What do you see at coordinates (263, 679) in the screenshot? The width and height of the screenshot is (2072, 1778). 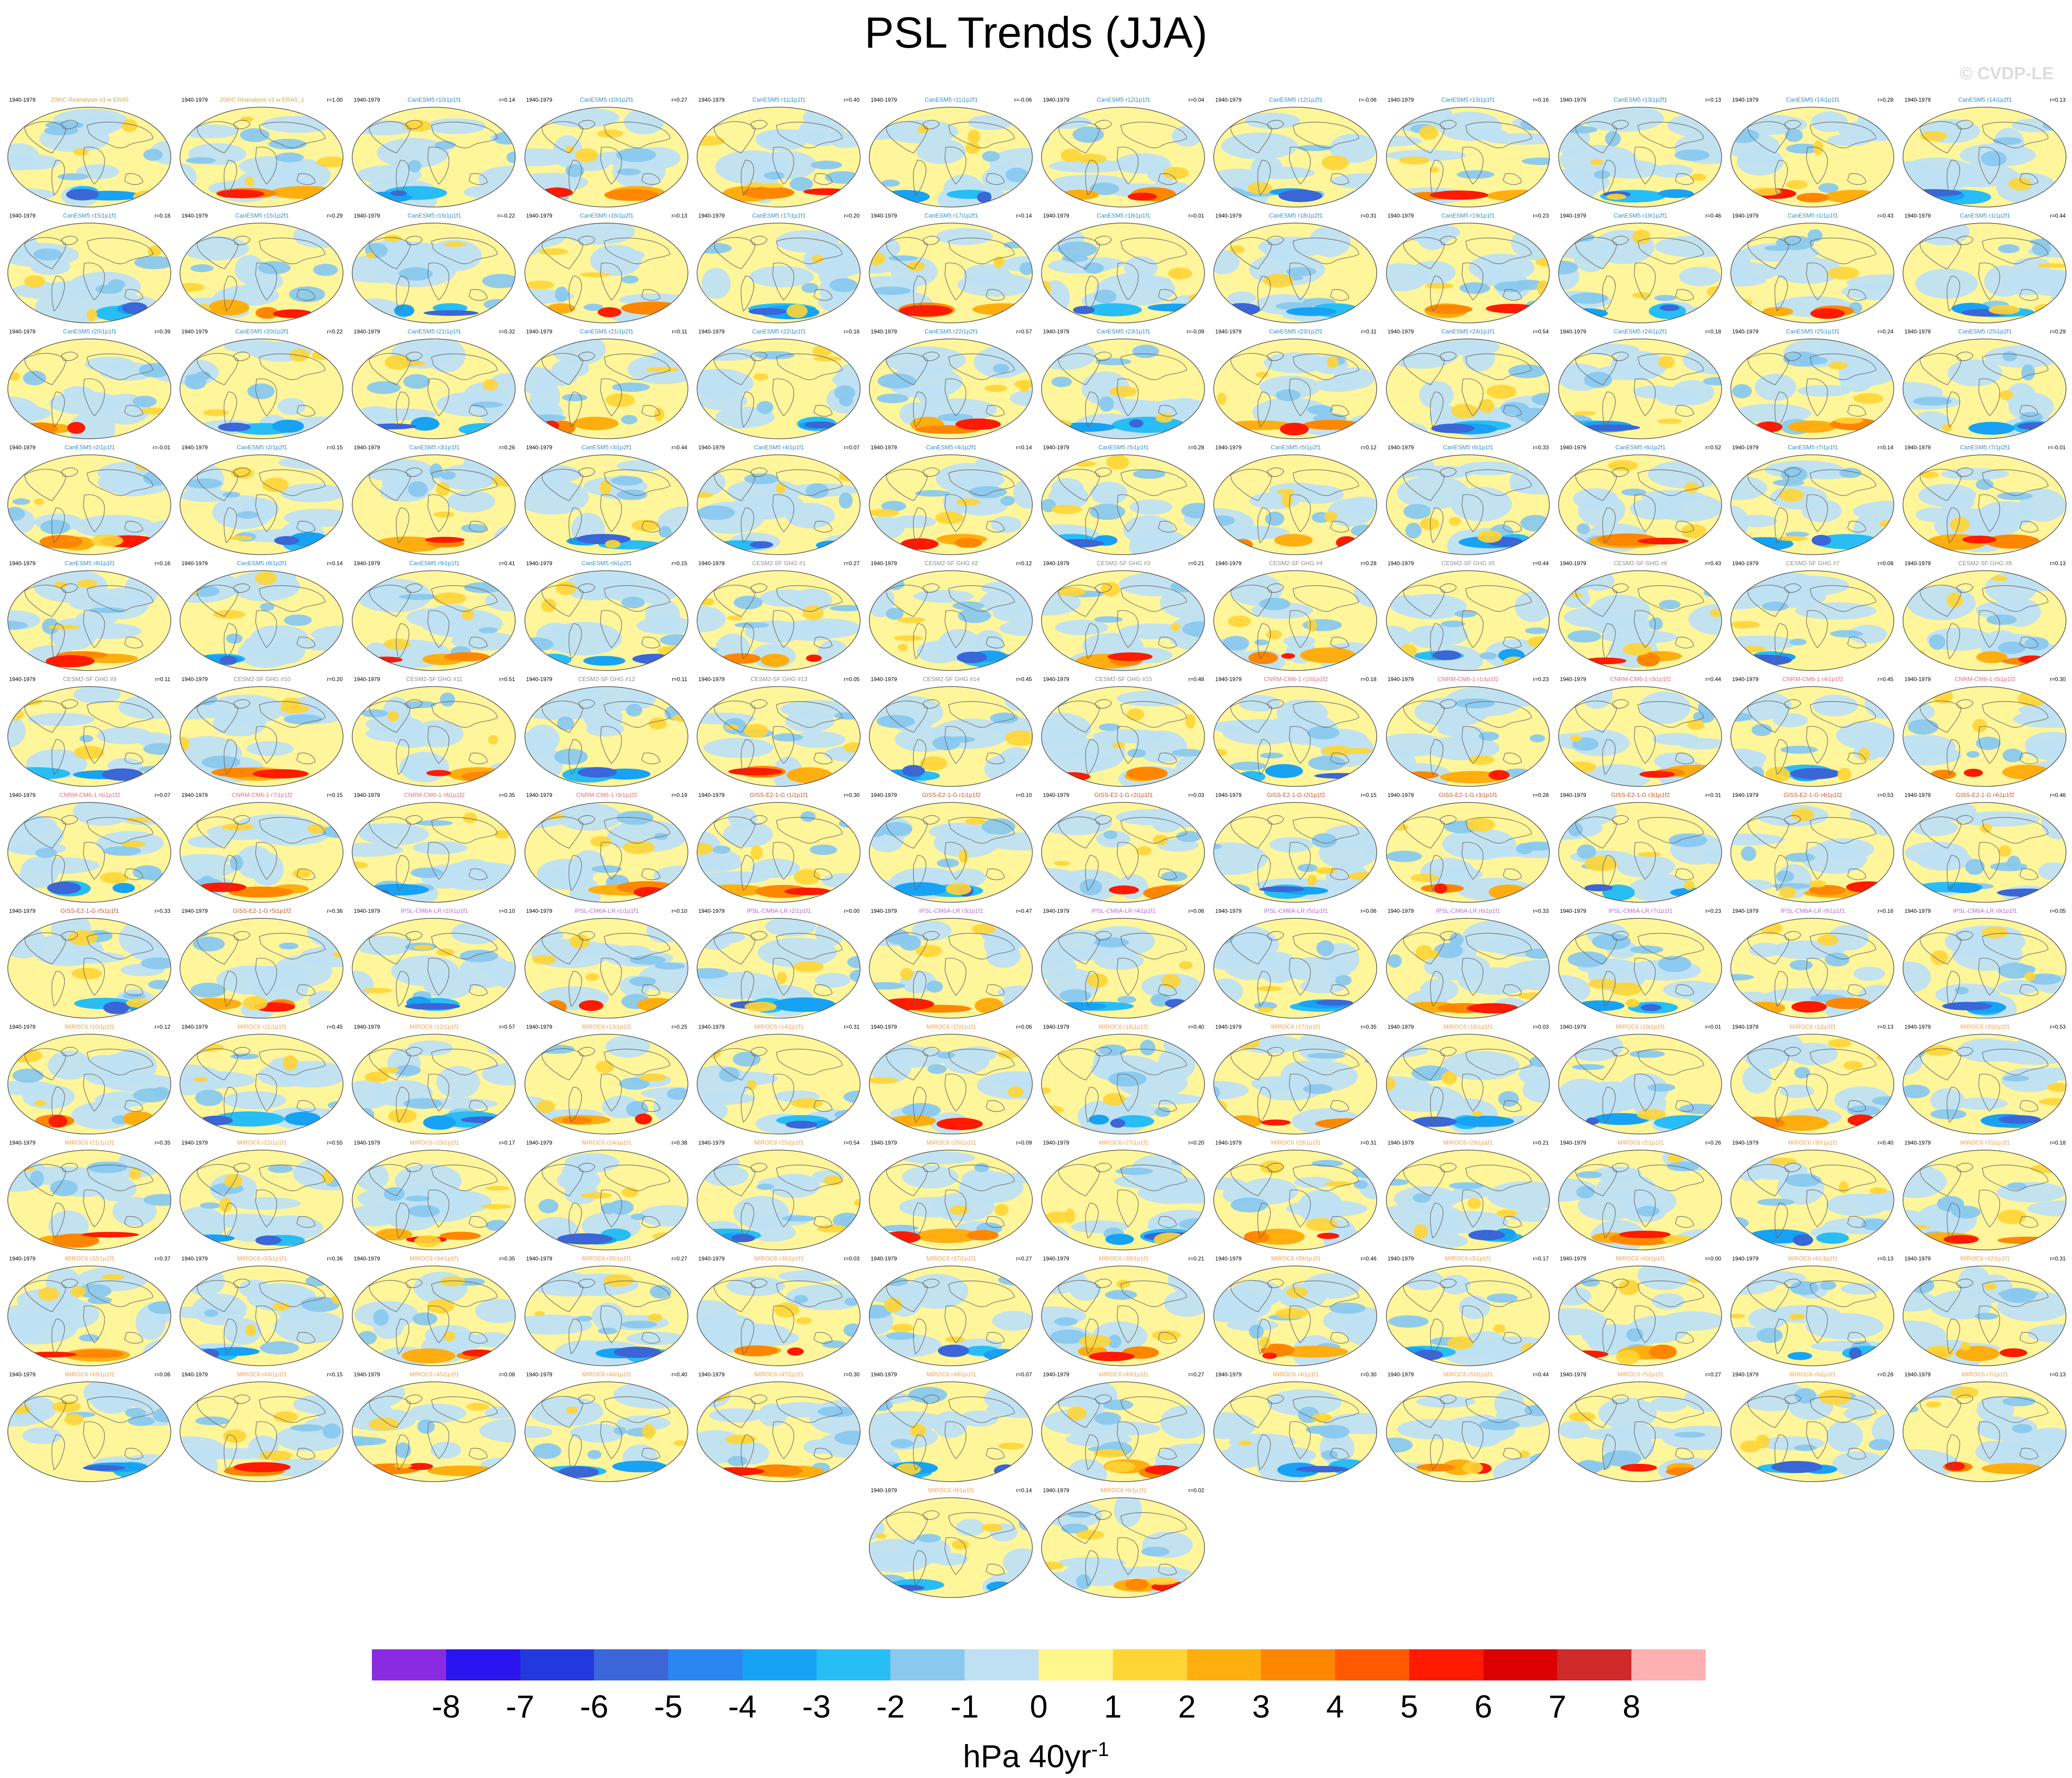 I see `panel-title: CESM2-SF GHG #10` at bounding box center [263, 679].